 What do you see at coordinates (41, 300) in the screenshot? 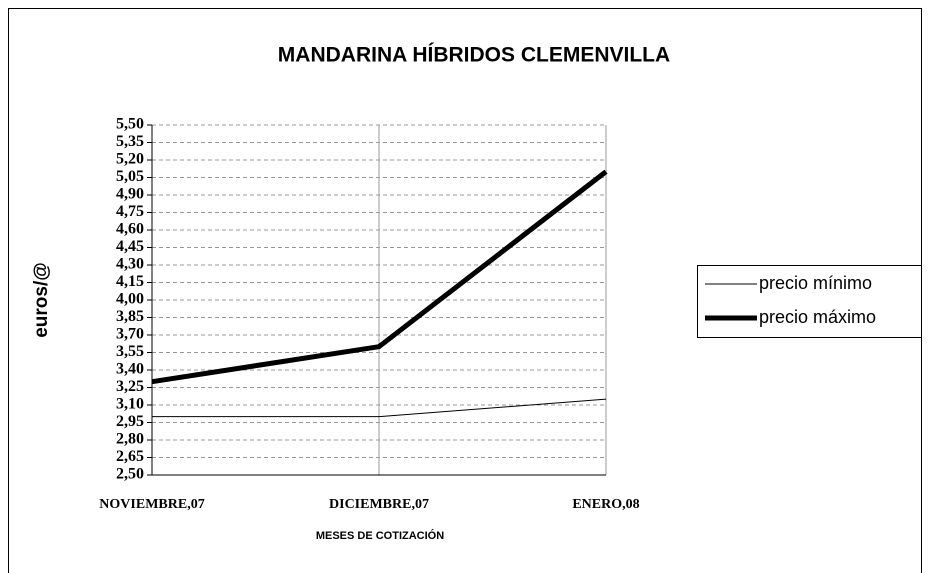
I see `y-axis-label: euros/@` at bounding box center [41, 300].